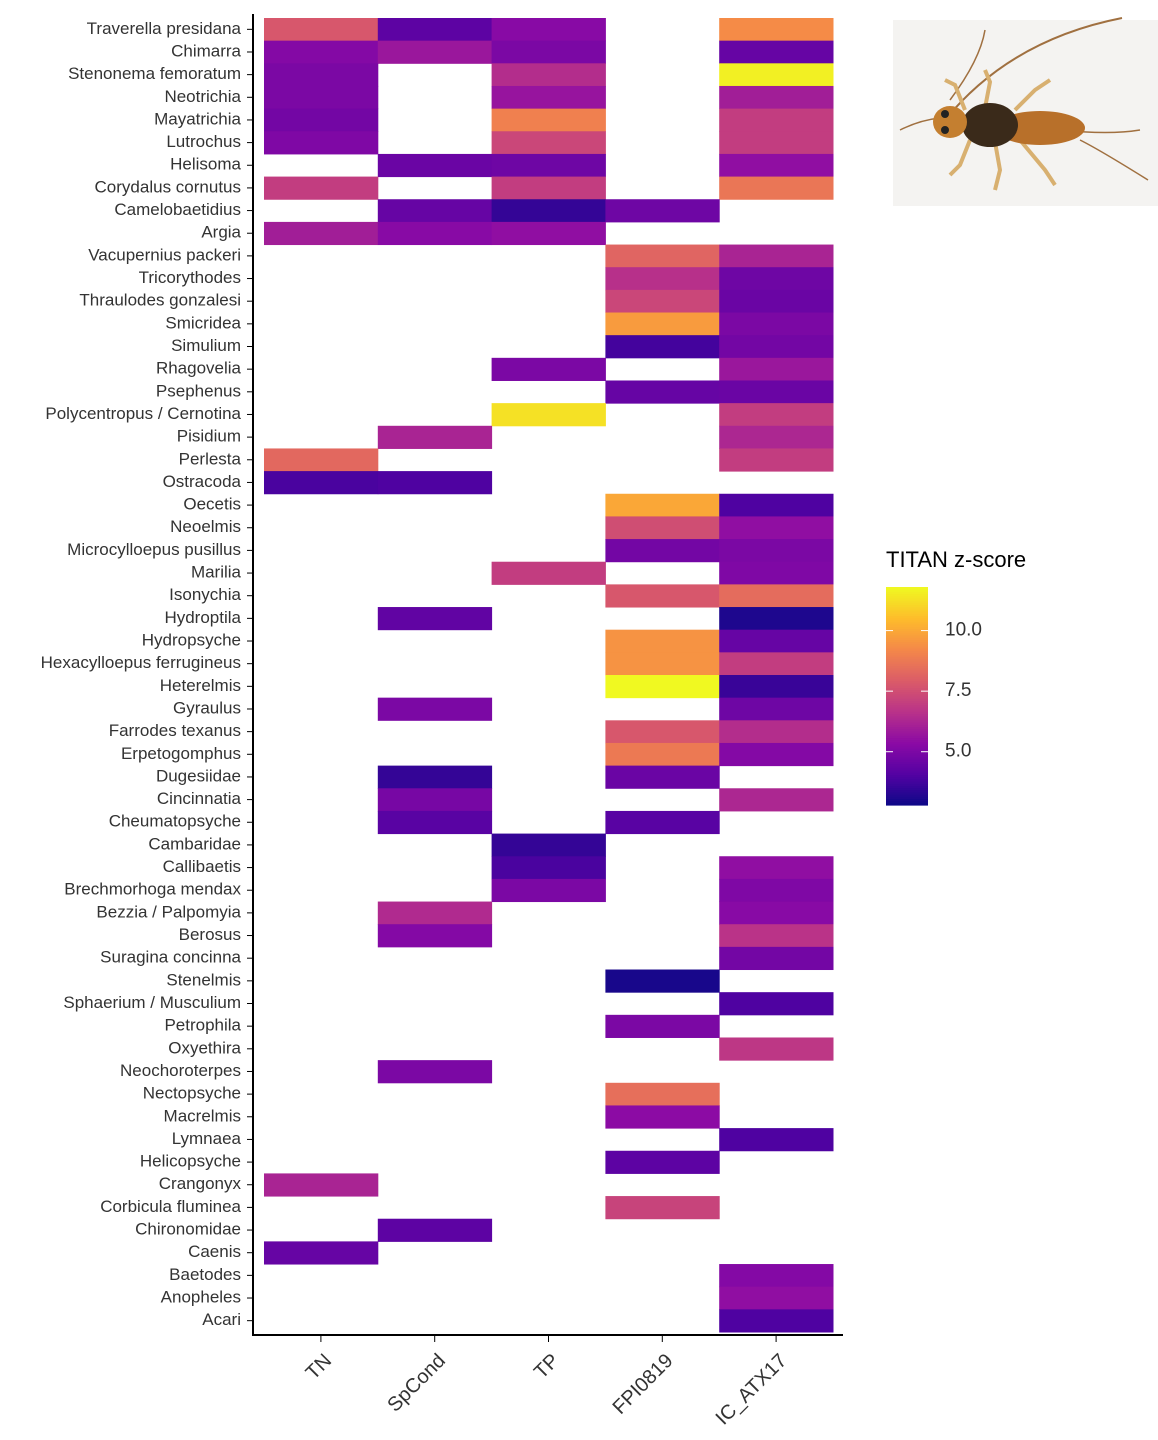 The image size is (1158, 1440). What do you see at coordinates (547, 1367) in the screenshot?
I see `x-tick-label: TP` at bounding box center [547, 1367].